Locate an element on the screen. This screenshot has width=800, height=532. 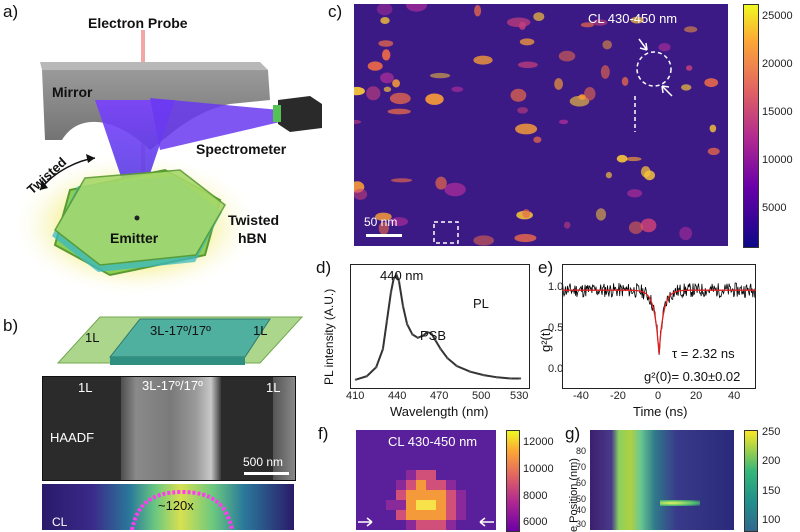
mirror-label: Mirror is located at coordinates (72, 92).